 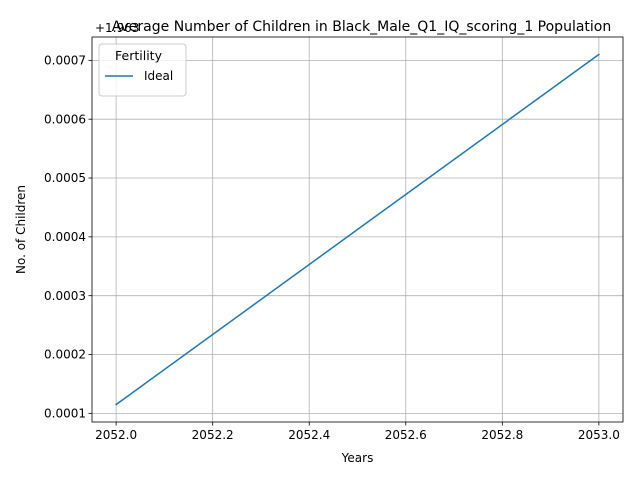 I want to click on legend-items: Ideal, so click(x=139, y=76).